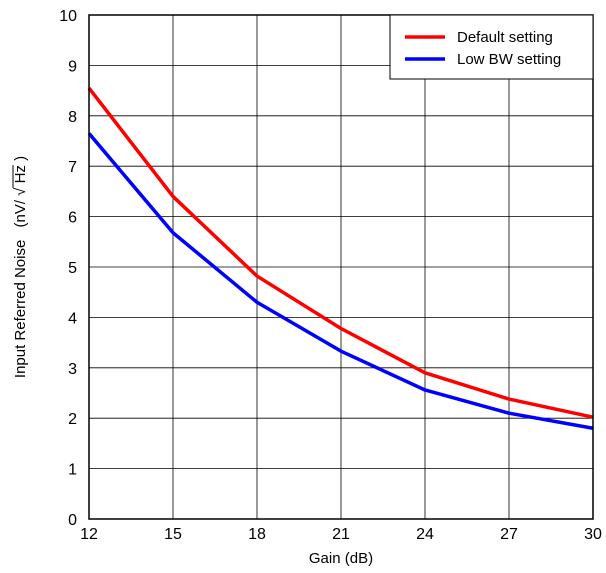 The width and height of the screenshot is (606, 573). What do you see at coordinates (72, 268) in the screenshot?
I see `y-tick-label: 5` at bounding box center [72, 268].